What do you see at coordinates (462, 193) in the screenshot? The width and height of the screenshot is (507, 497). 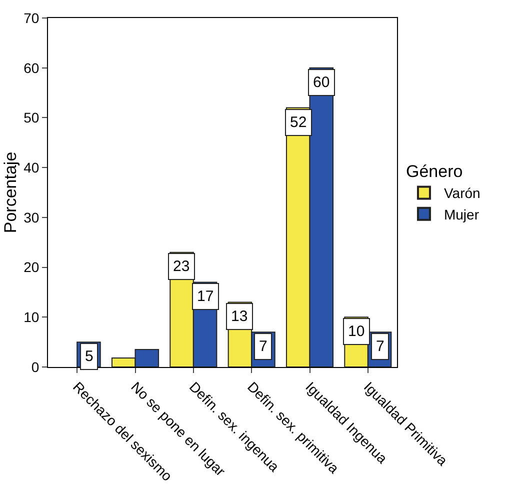 I see `legend-label: Varón` at bounding box center [462, 193].